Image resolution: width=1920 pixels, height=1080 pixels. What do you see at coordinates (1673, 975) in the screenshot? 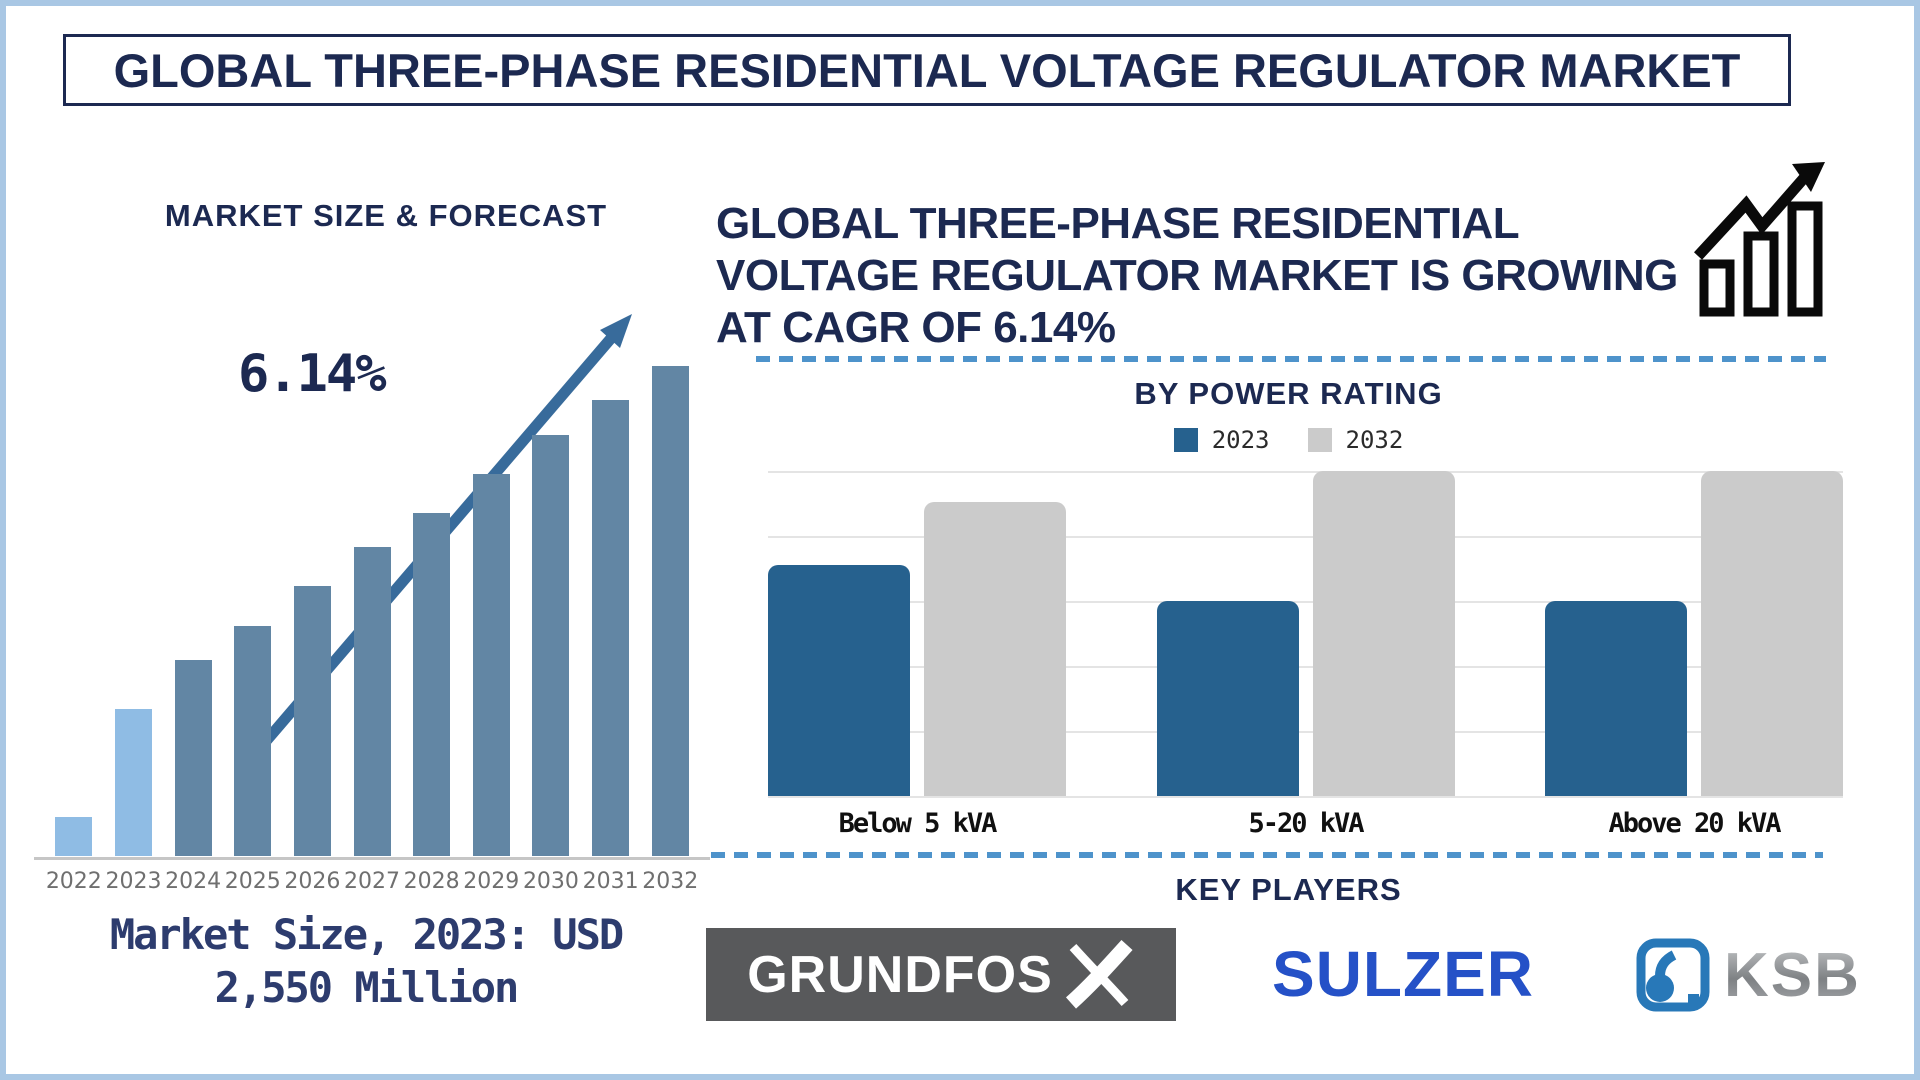
I see `ksb-icon` at bounding box center [1673, 975].